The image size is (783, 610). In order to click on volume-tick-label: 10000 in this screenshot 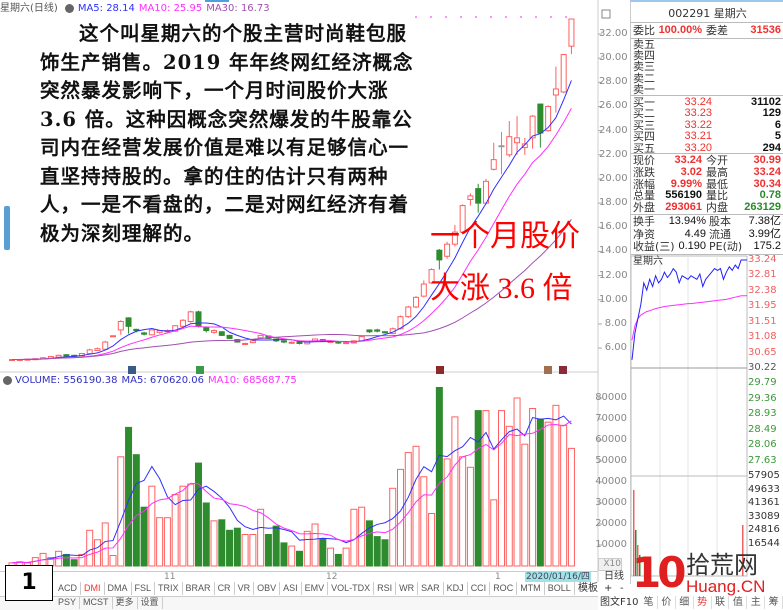, I will do `click(611, 544)`.